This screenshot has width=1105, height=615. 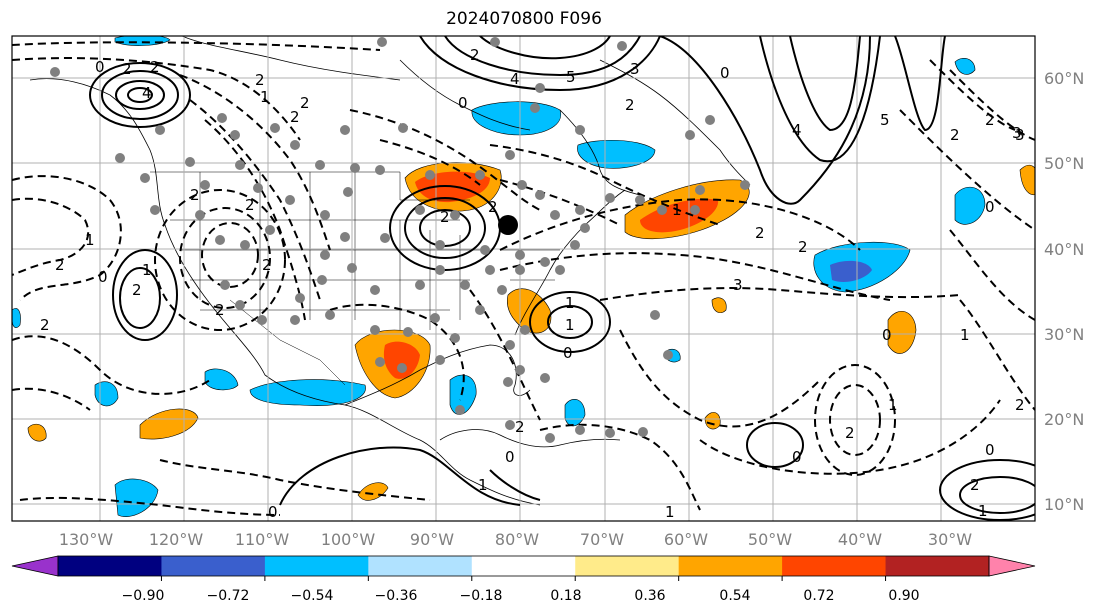 I want to click on negative-anomaly-greenland, so click(x=965, y=66).